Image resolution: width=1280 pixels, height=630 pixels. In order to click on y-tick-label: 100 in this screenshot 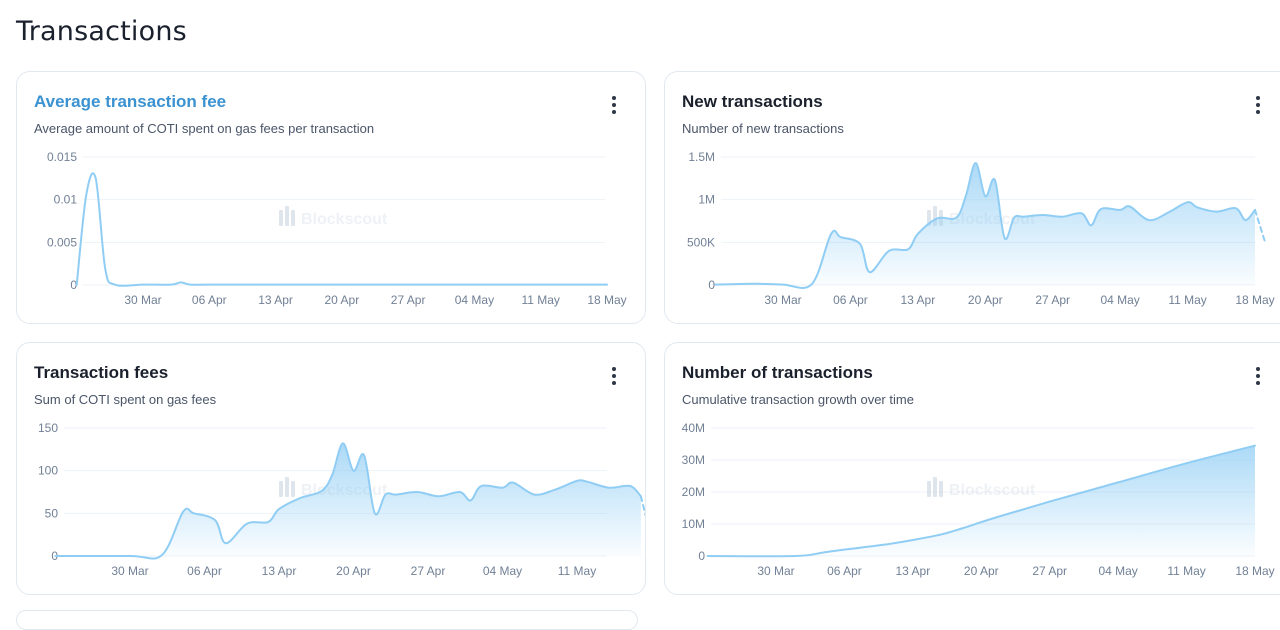, I will do `click(48, 471)`.